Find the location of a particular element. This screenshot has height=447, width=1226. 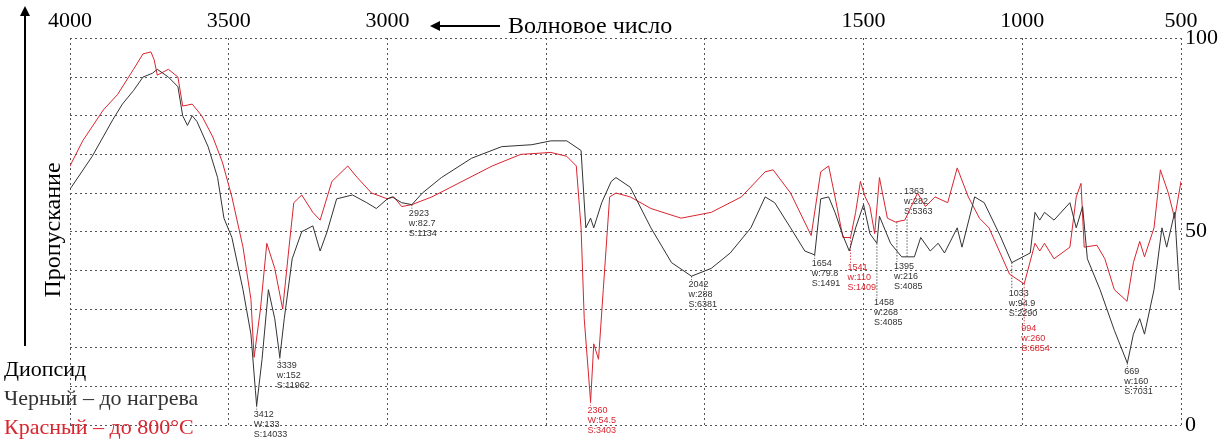

x-tick-label: 3000 is located at coordinates (387, 19).